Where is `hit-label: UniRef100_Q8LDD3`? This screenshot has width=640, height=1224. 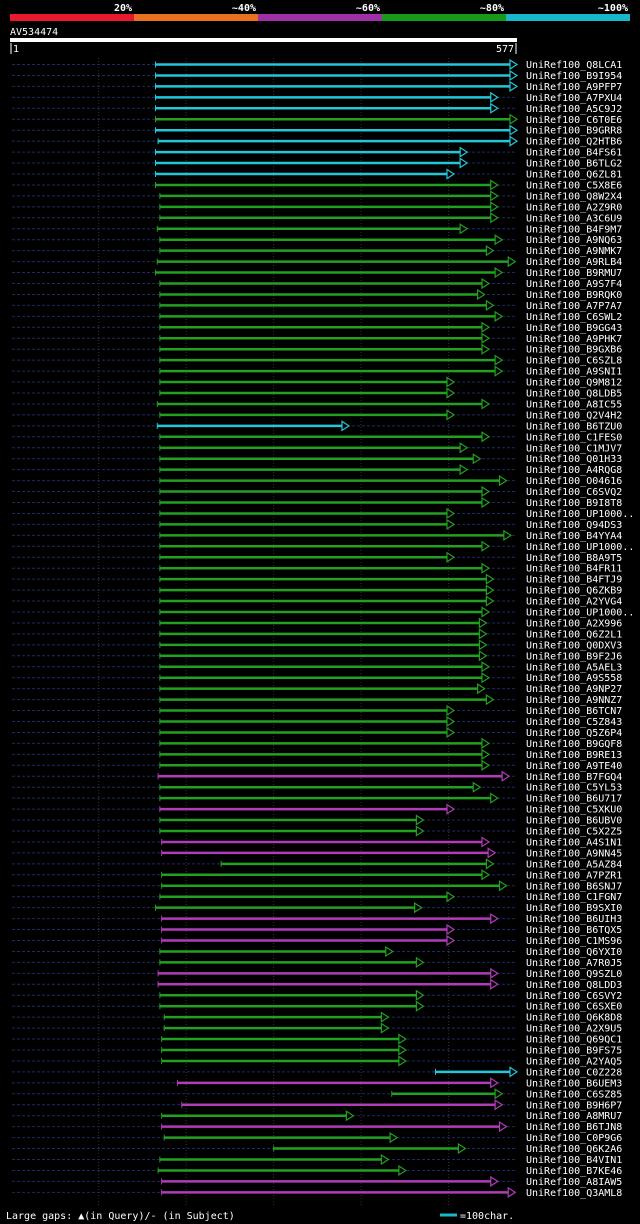
hit-label: UniRef100_Q8LDD3 is located at coordinates (574, 985).